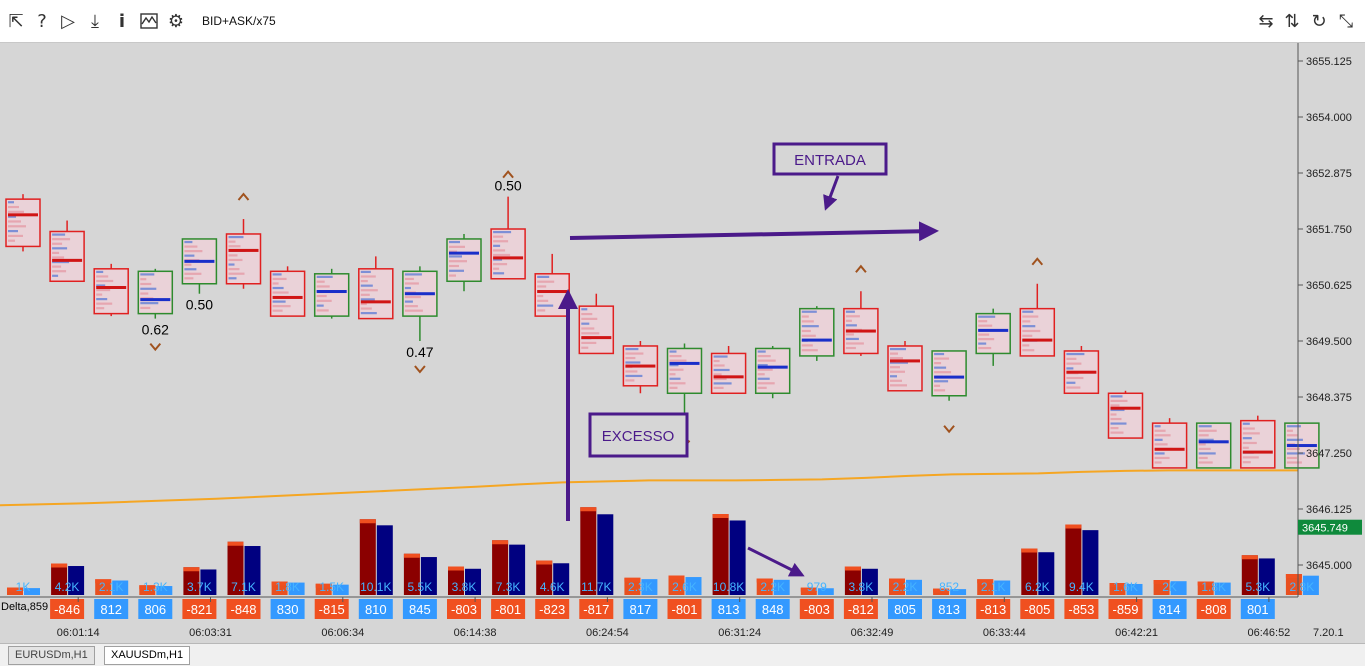 This screenshot has height=666, width=1365. What do you see at coordinates (147, 655) in the screenshot?
I see `tab-xauusd: XAUUSDm,H1` at bounding box center [147, 655].